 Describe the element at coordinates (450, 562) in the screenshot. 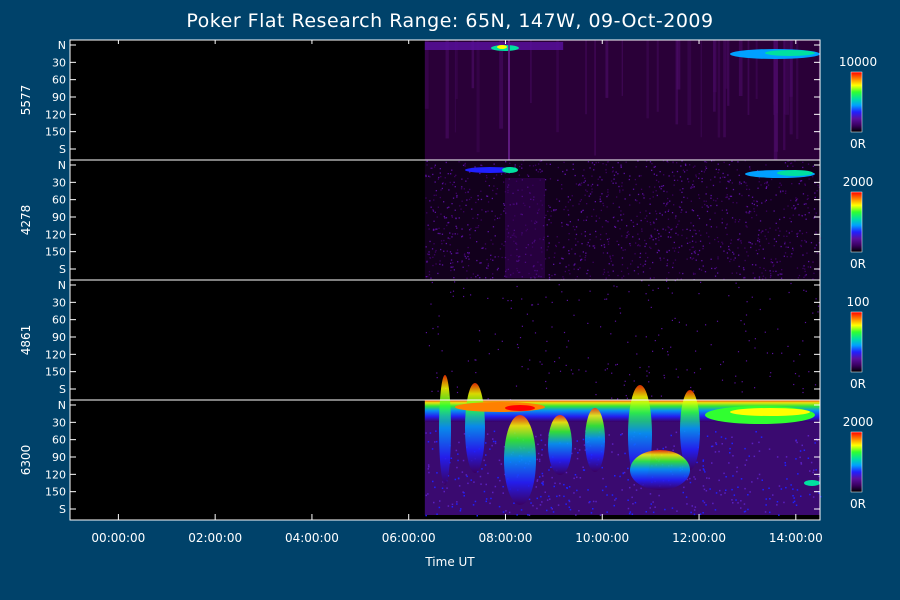

I see `x-axis-label: Time UT` at that location.